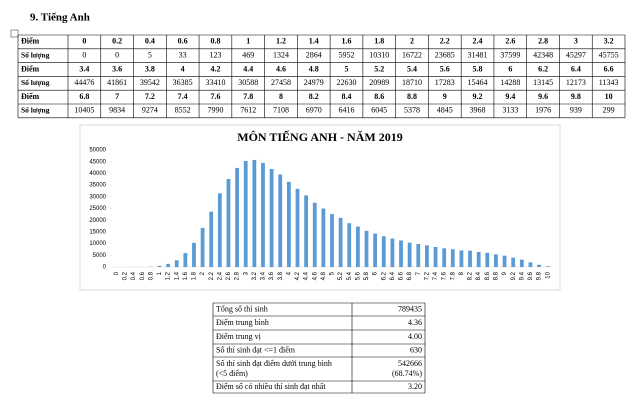 The height and width of the screenshot is (403, 640). I want to click on score-cell: 0.8, so click(215, 41).